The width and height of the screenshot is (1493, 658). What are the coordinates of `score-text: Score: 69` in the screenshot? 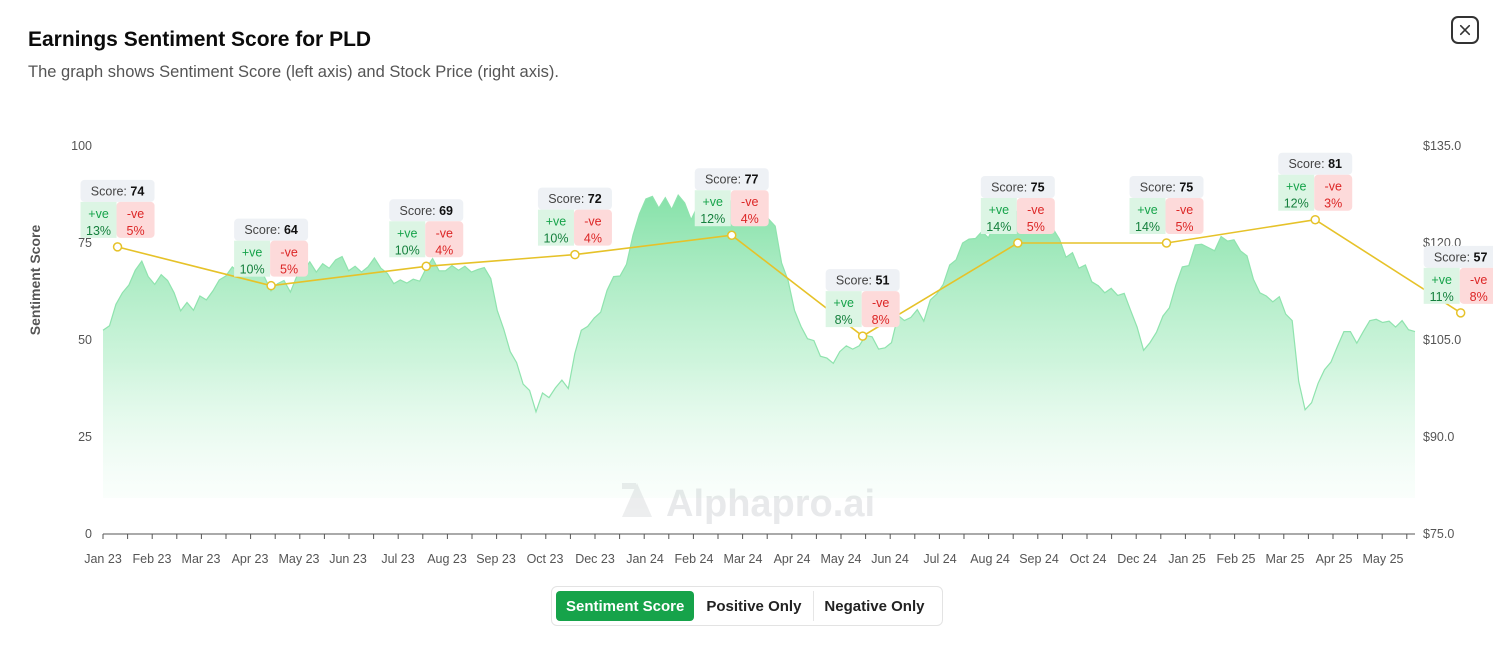 It's located at (427, 211).